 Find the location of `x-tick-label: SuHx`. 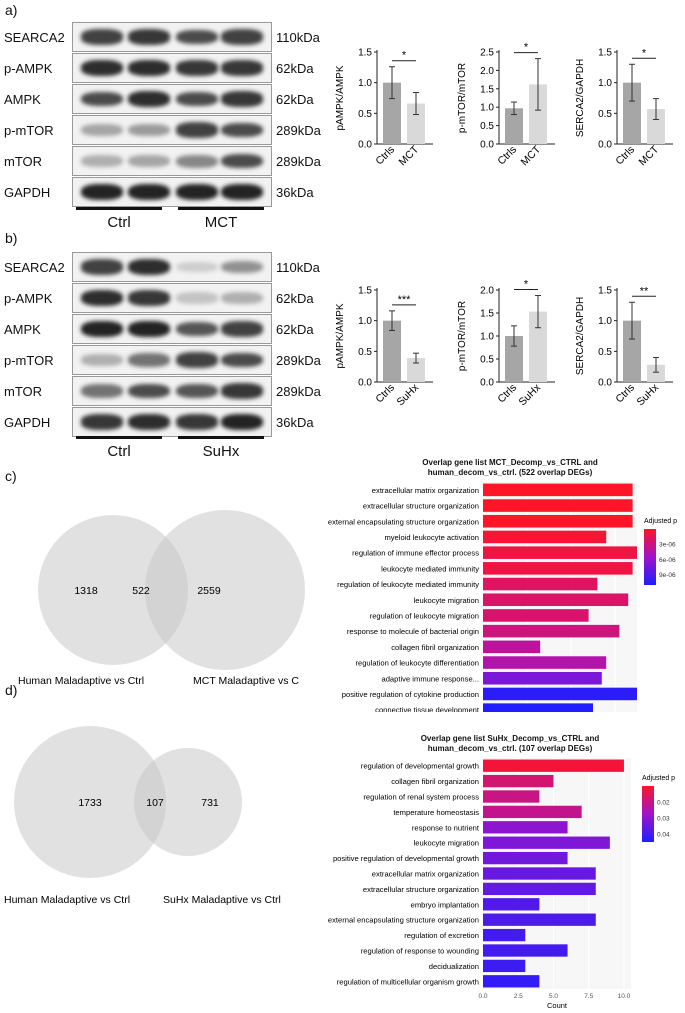

x-tick-label: SuHx is located at coordinates (647, 394).